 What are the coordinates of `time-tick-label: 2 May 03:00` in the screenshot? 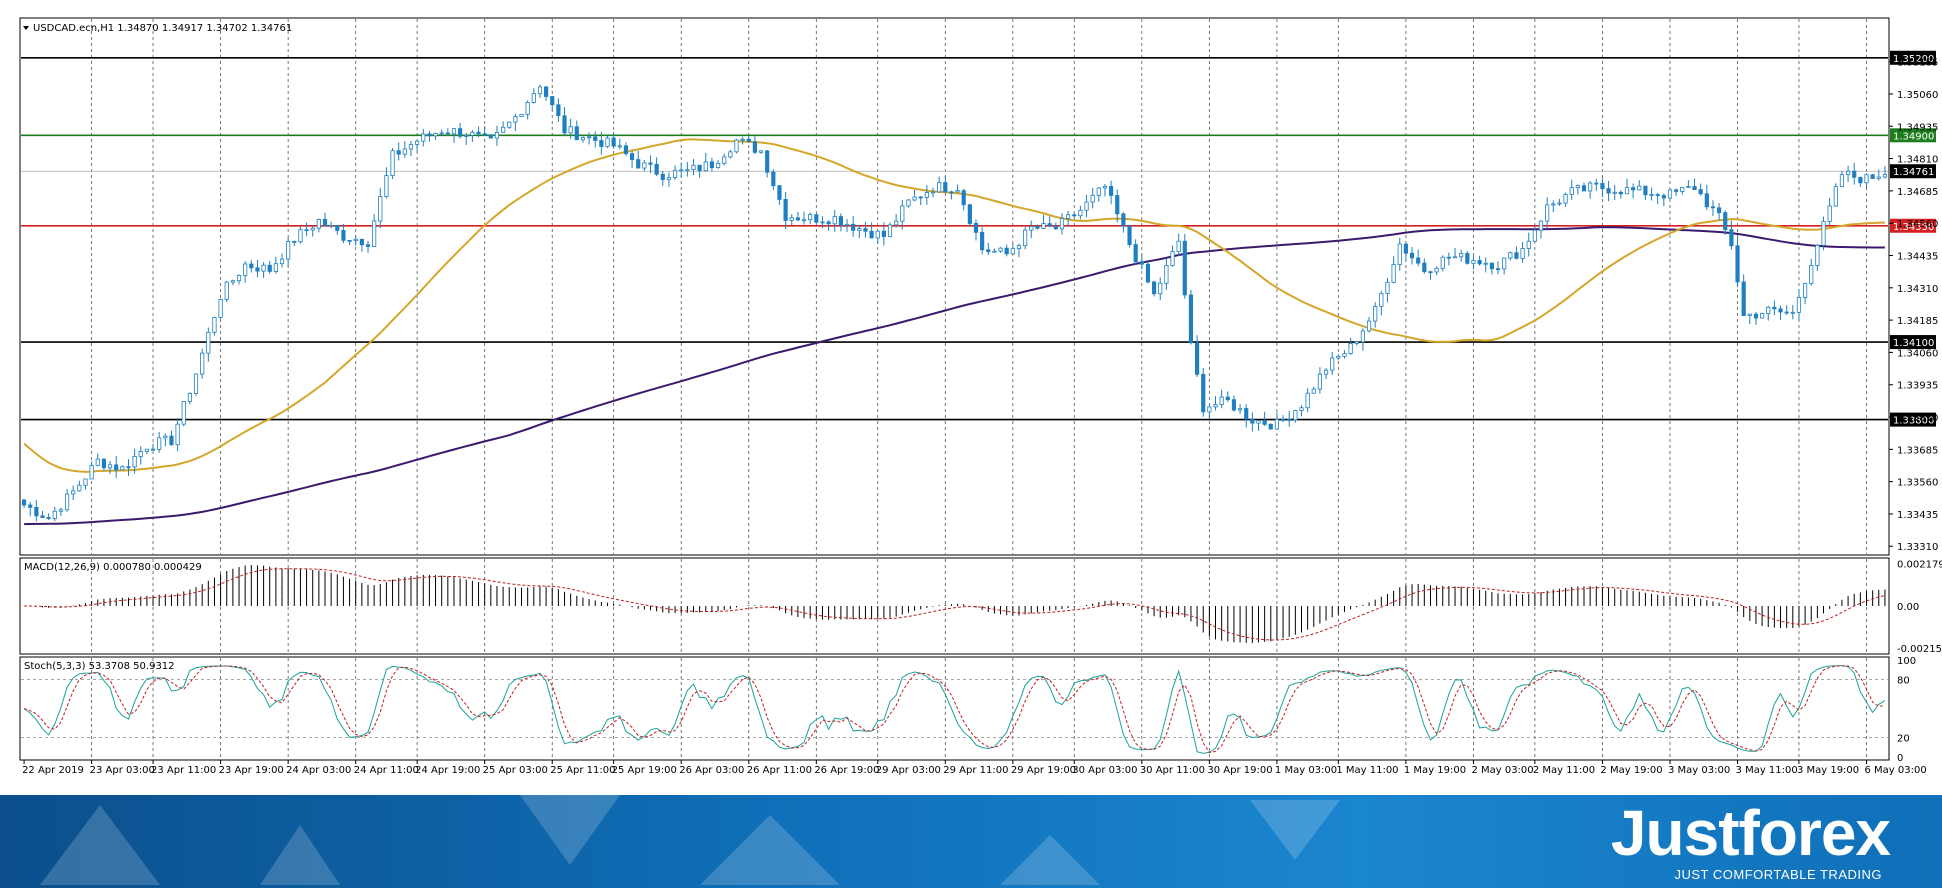 It's located at (1502, 770).